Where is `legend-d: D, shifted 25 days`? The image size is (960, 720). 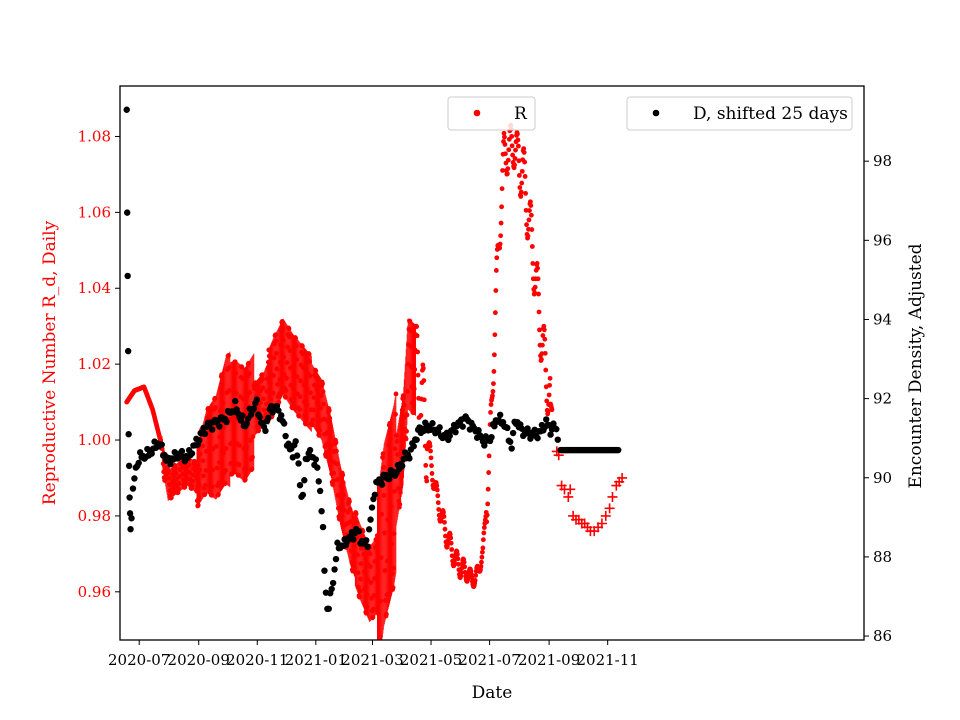
legend-d: D, shifted 25 days is located at coordinates (739, 113).